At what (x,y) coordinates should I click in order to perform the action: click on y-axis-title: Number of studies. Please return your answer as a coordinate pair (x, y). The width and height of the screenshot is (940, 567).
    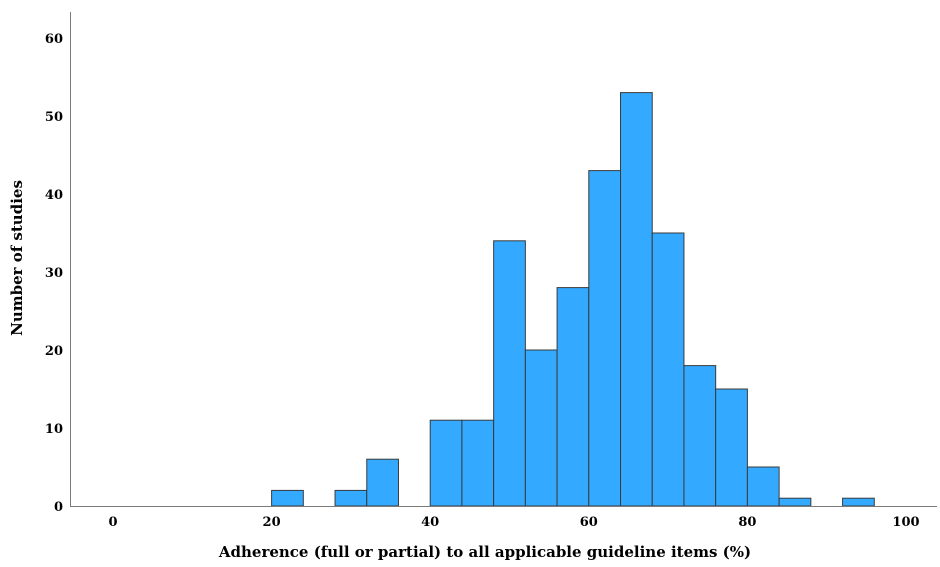
    Looking at the image, I should click on (17, 258).